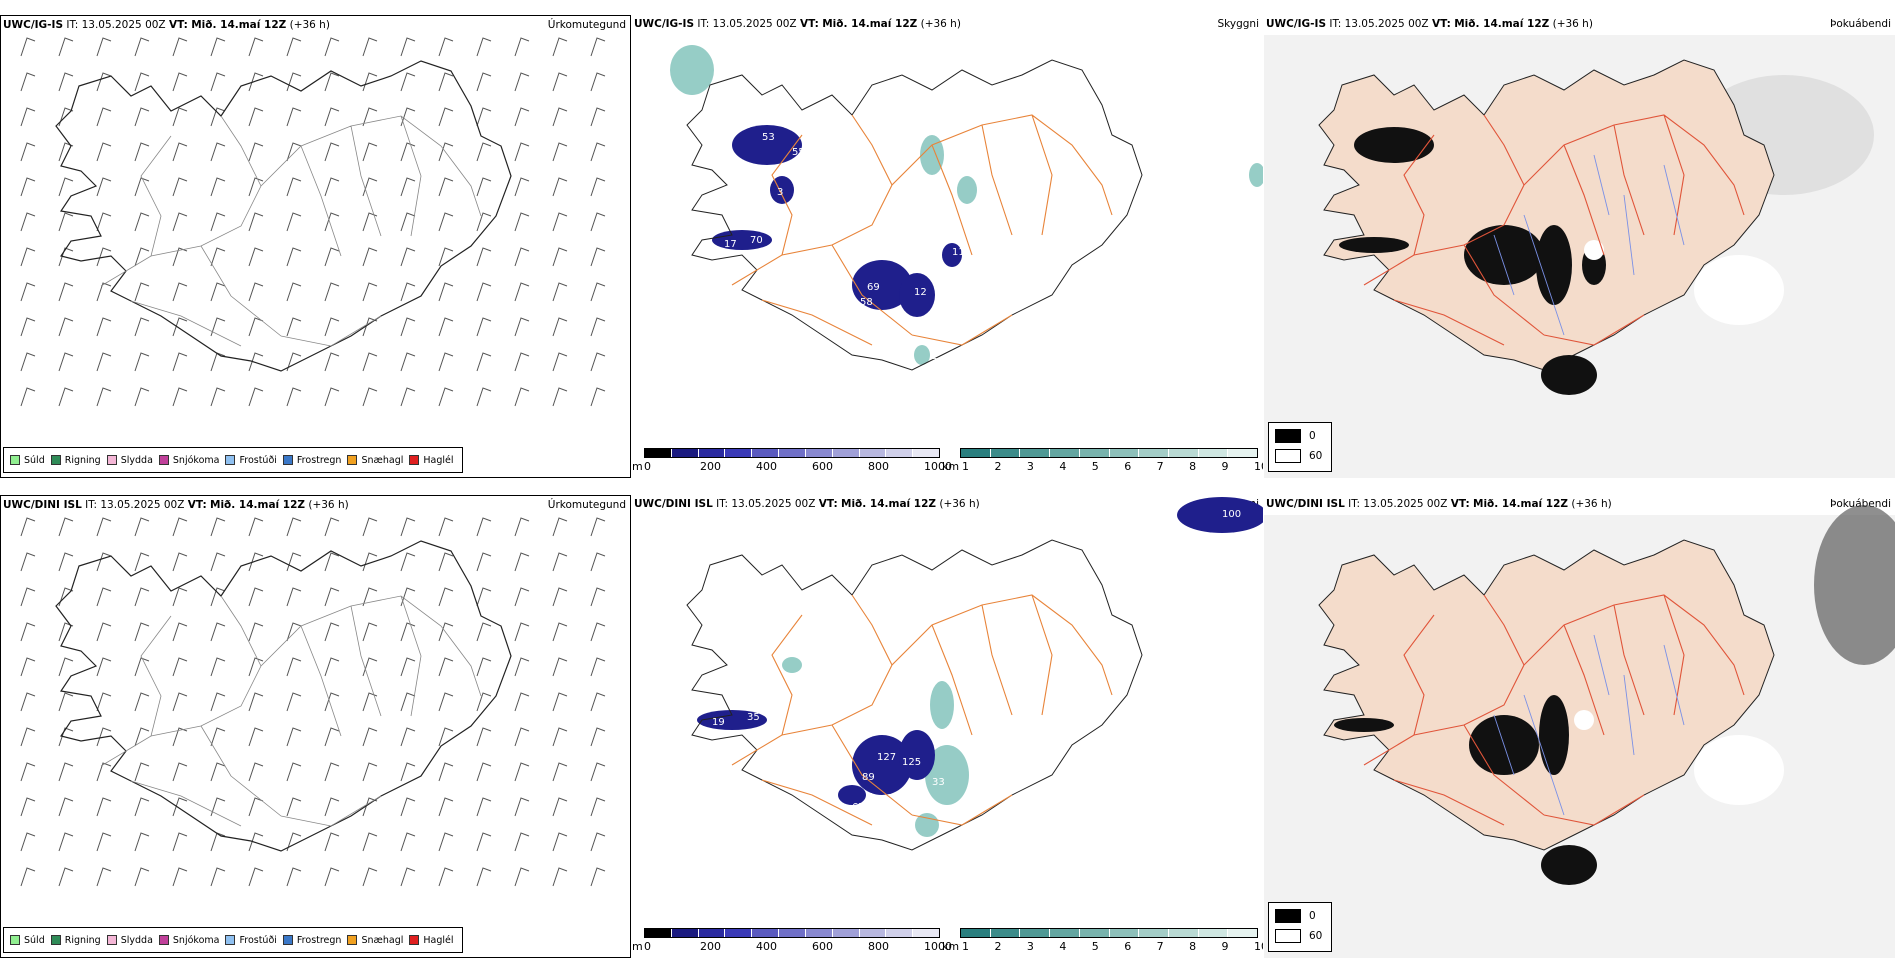 The width and height of the screenshot is (1900, 958). I want to click on cloud-base-colorbar: m 0 200 400 600 800 1000, so click(792, 940).